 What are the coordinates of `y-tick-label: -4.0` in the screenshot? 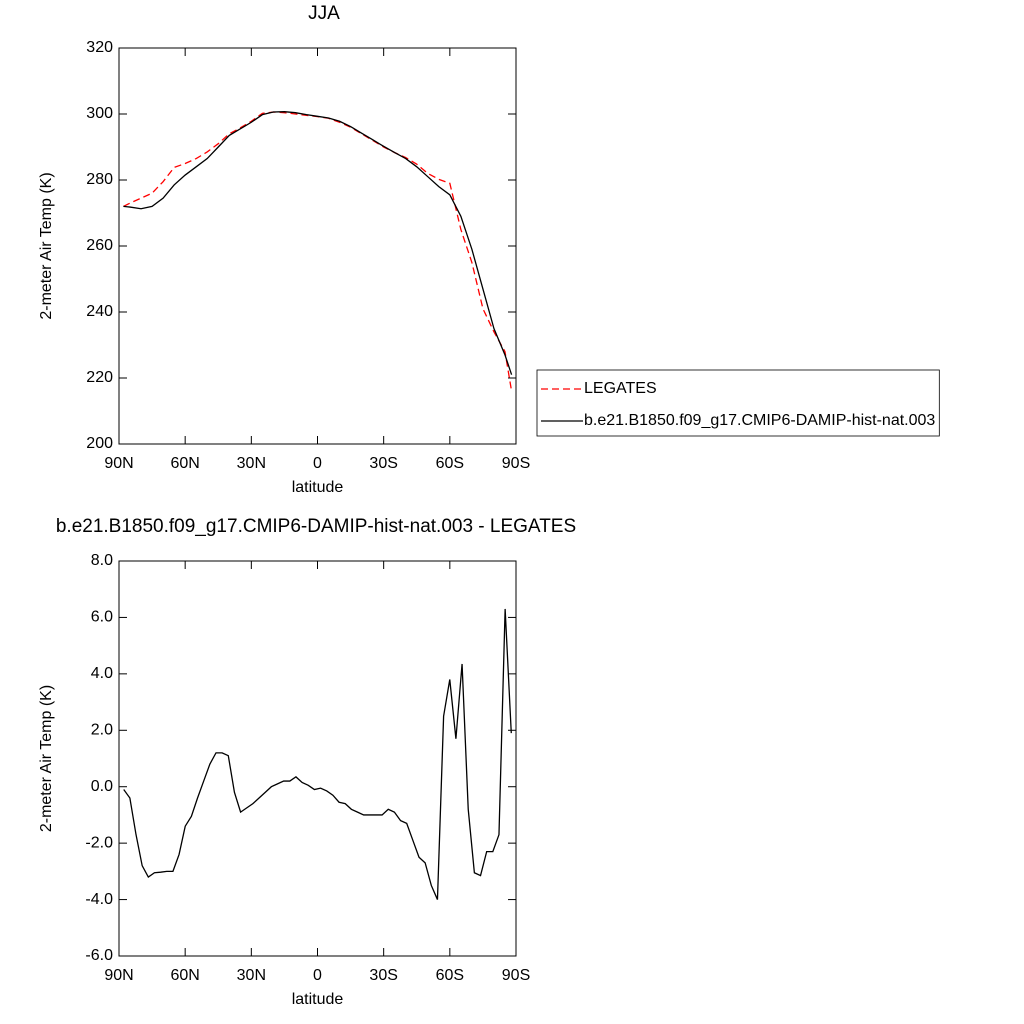 It's located at (99, 899).